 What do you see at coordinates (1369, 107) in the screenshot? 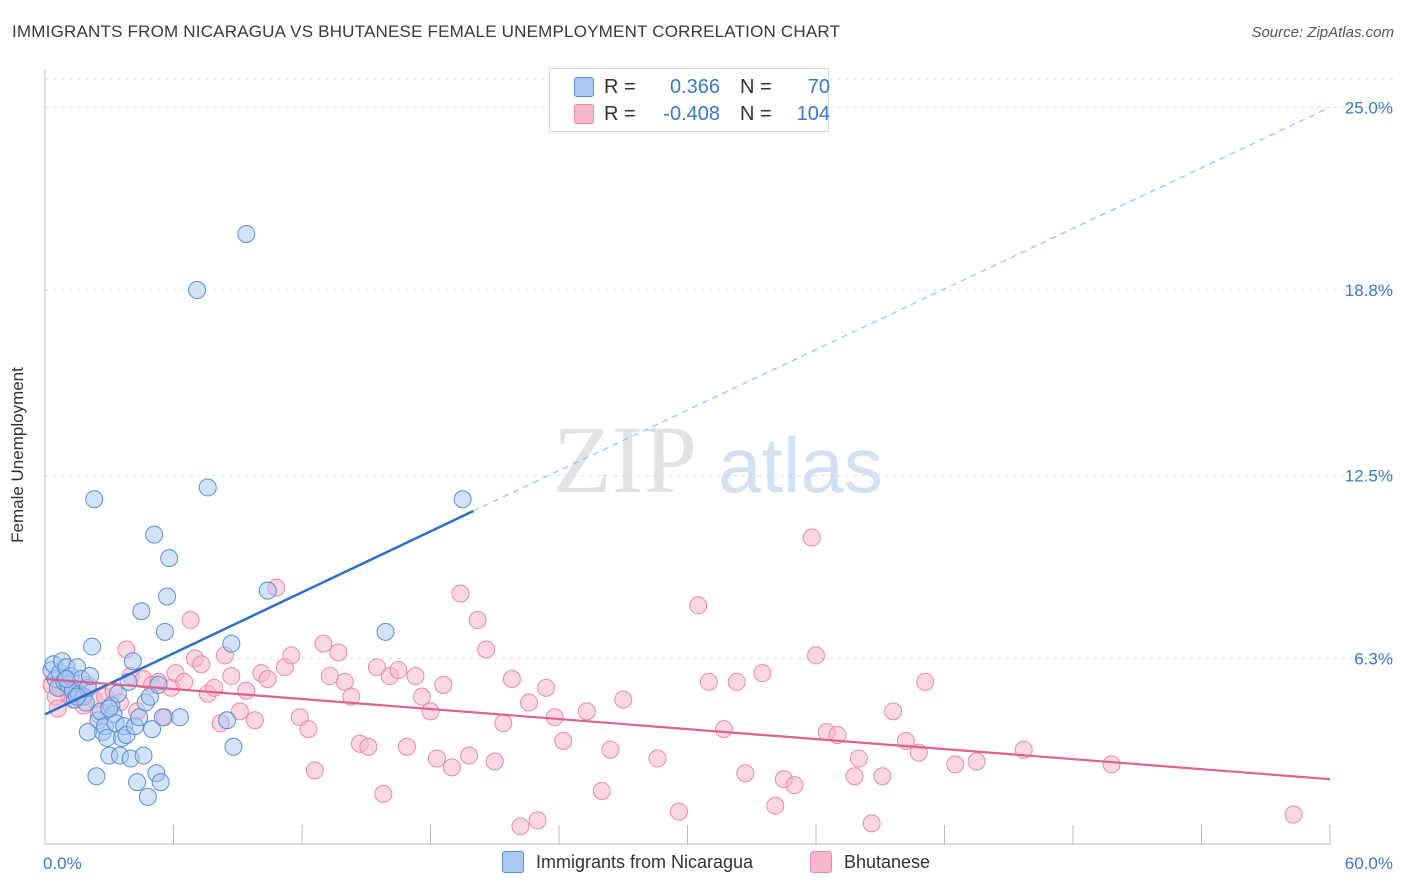
I see `y-tick-label: 25.0%` at bounding box center [1369, 107].